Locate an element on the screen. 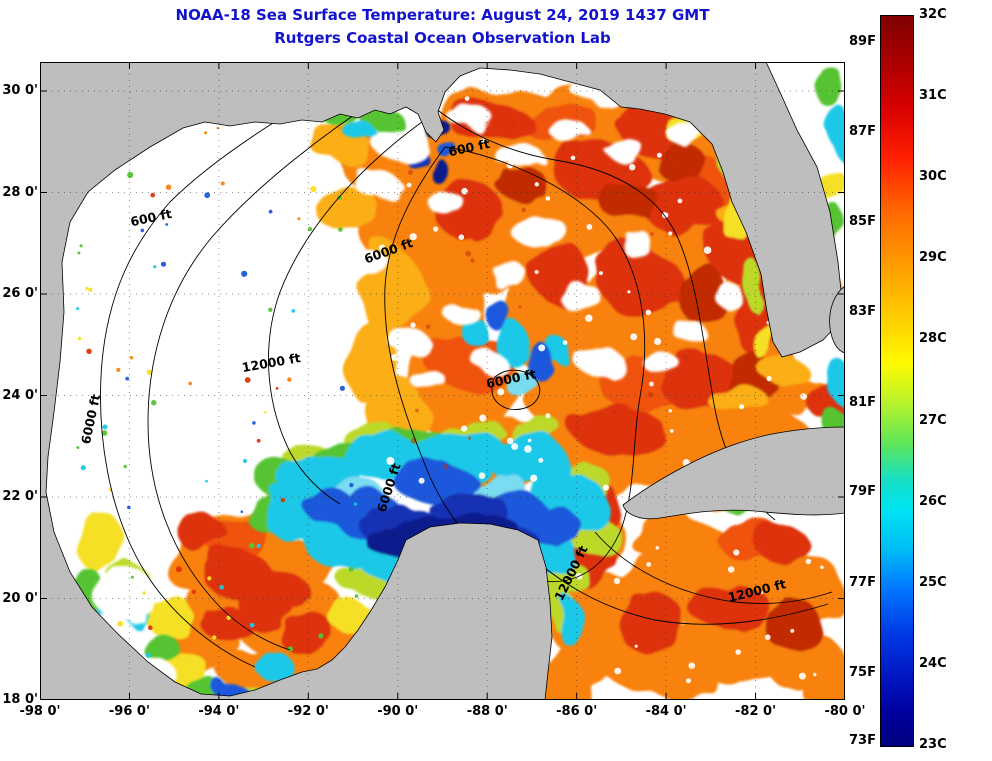  colorbar-celsius-label: 30C is located at coordinates (933, 177).